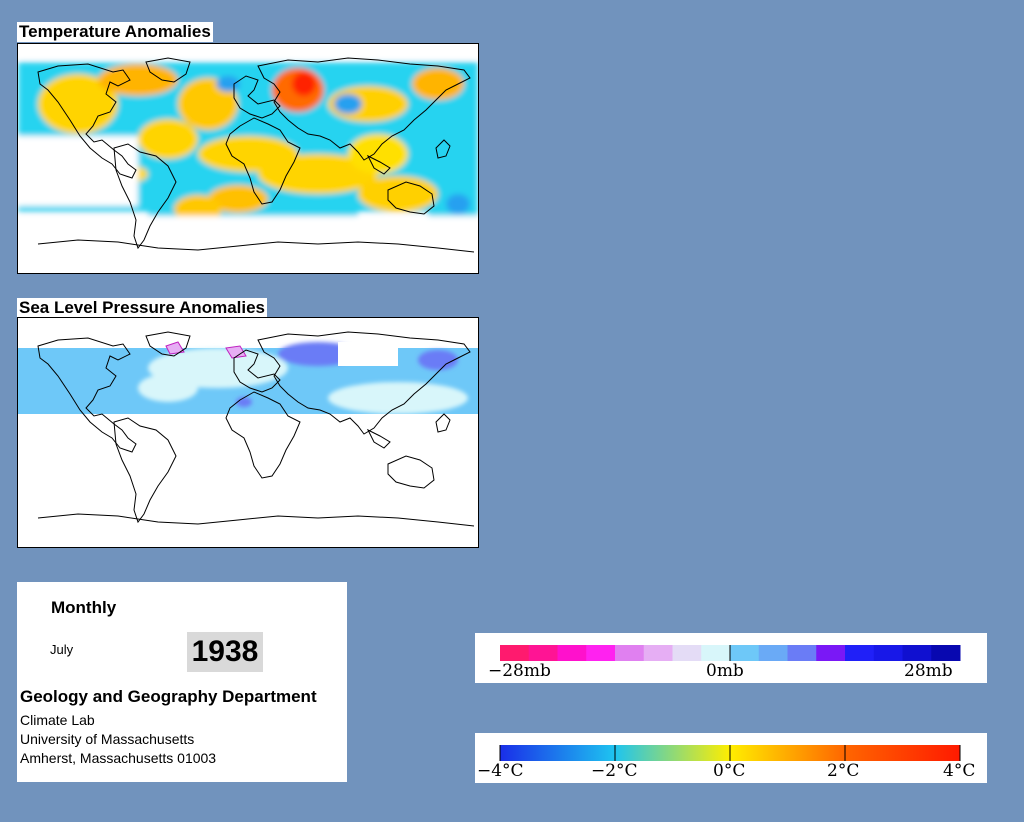 This screenshot has width=1024, height=822. What do you see at coordinates (729, 771) in the screenshot?
I see `temp-legend-zero: 0°C` at bounding box center [729, 771].